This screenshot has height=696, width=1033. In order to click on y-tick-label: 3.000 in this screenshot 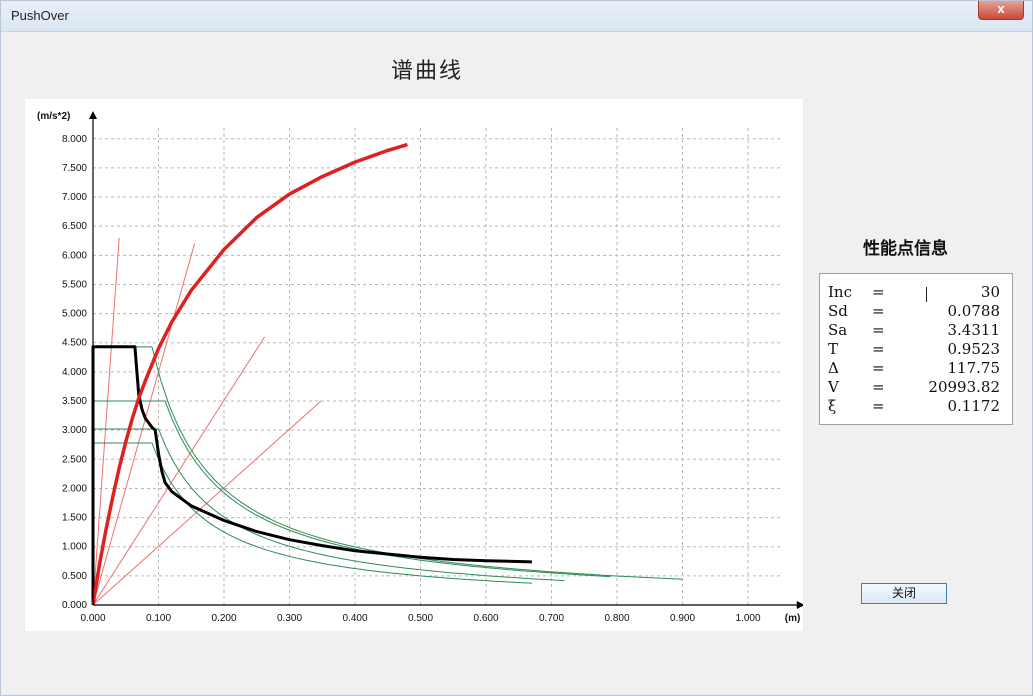, I will do `click(74, 430)`.